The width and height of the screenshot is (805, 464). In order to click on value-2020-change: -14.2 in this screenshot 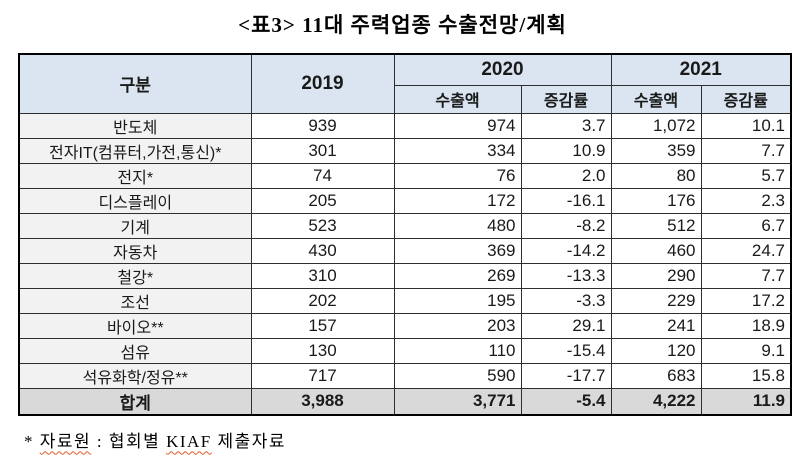, I will do `click(566, 250)`.